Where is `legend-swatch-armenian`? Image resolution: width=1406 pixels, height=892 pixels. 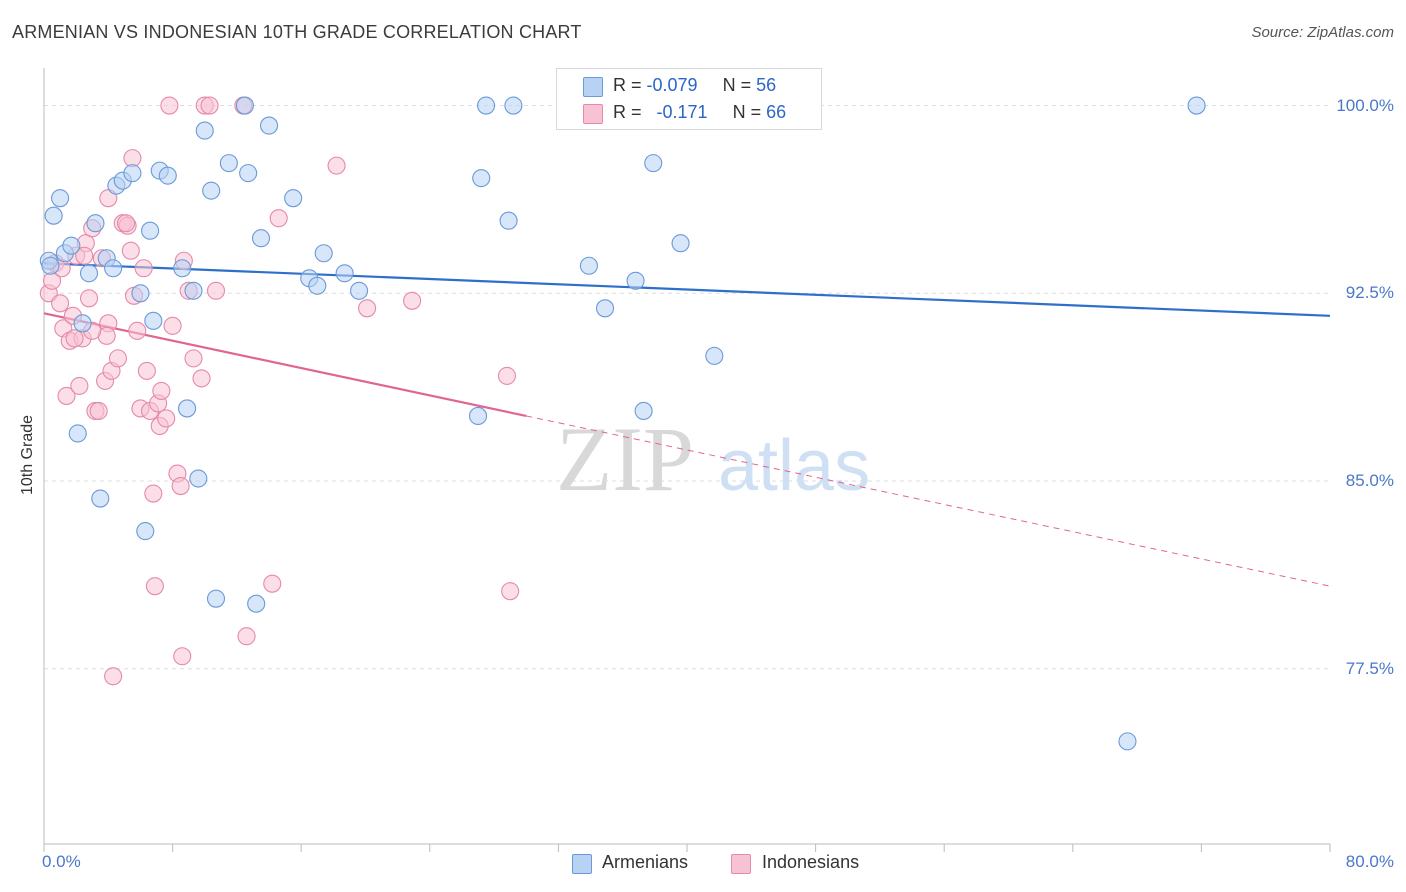
legend-swatch-armenian is located at coordinates (593, 87).